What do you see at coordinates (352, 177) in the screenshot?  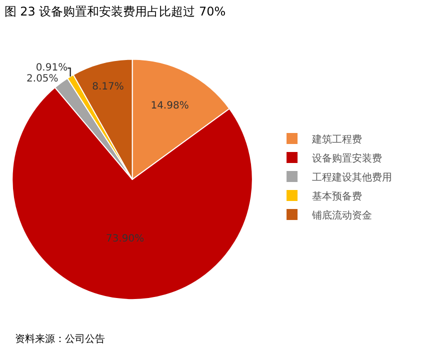 I see `legend-label: 工程建设其他费用` at bounding box center [352, 177].